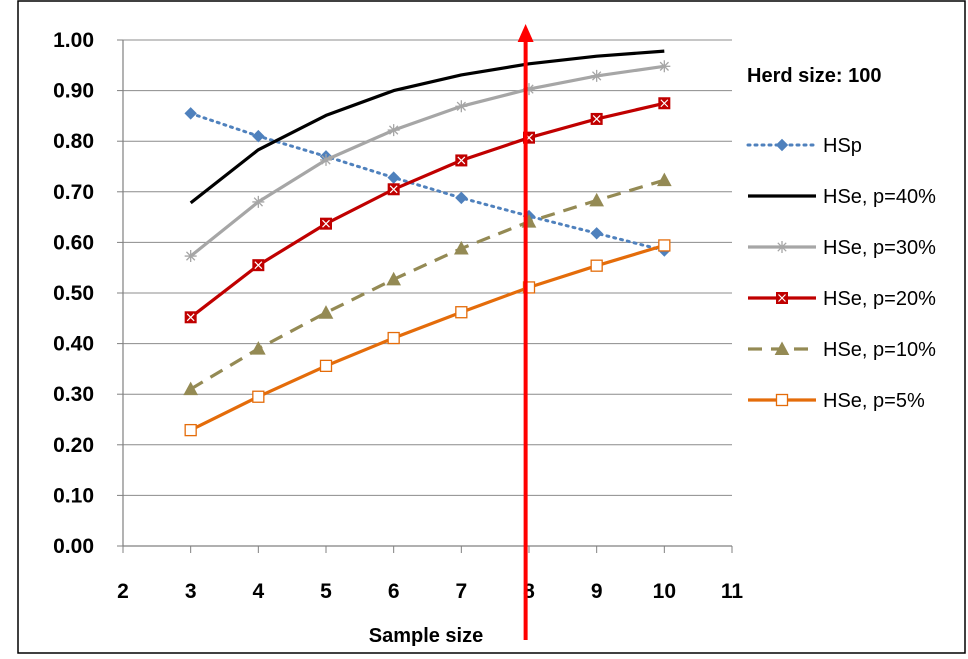 This screenshot has height=659, width=968. Describe the element at coordinates (874, 401) in the screenshot. I see `legend-item-5-label: HSe, p=5%` at that location.